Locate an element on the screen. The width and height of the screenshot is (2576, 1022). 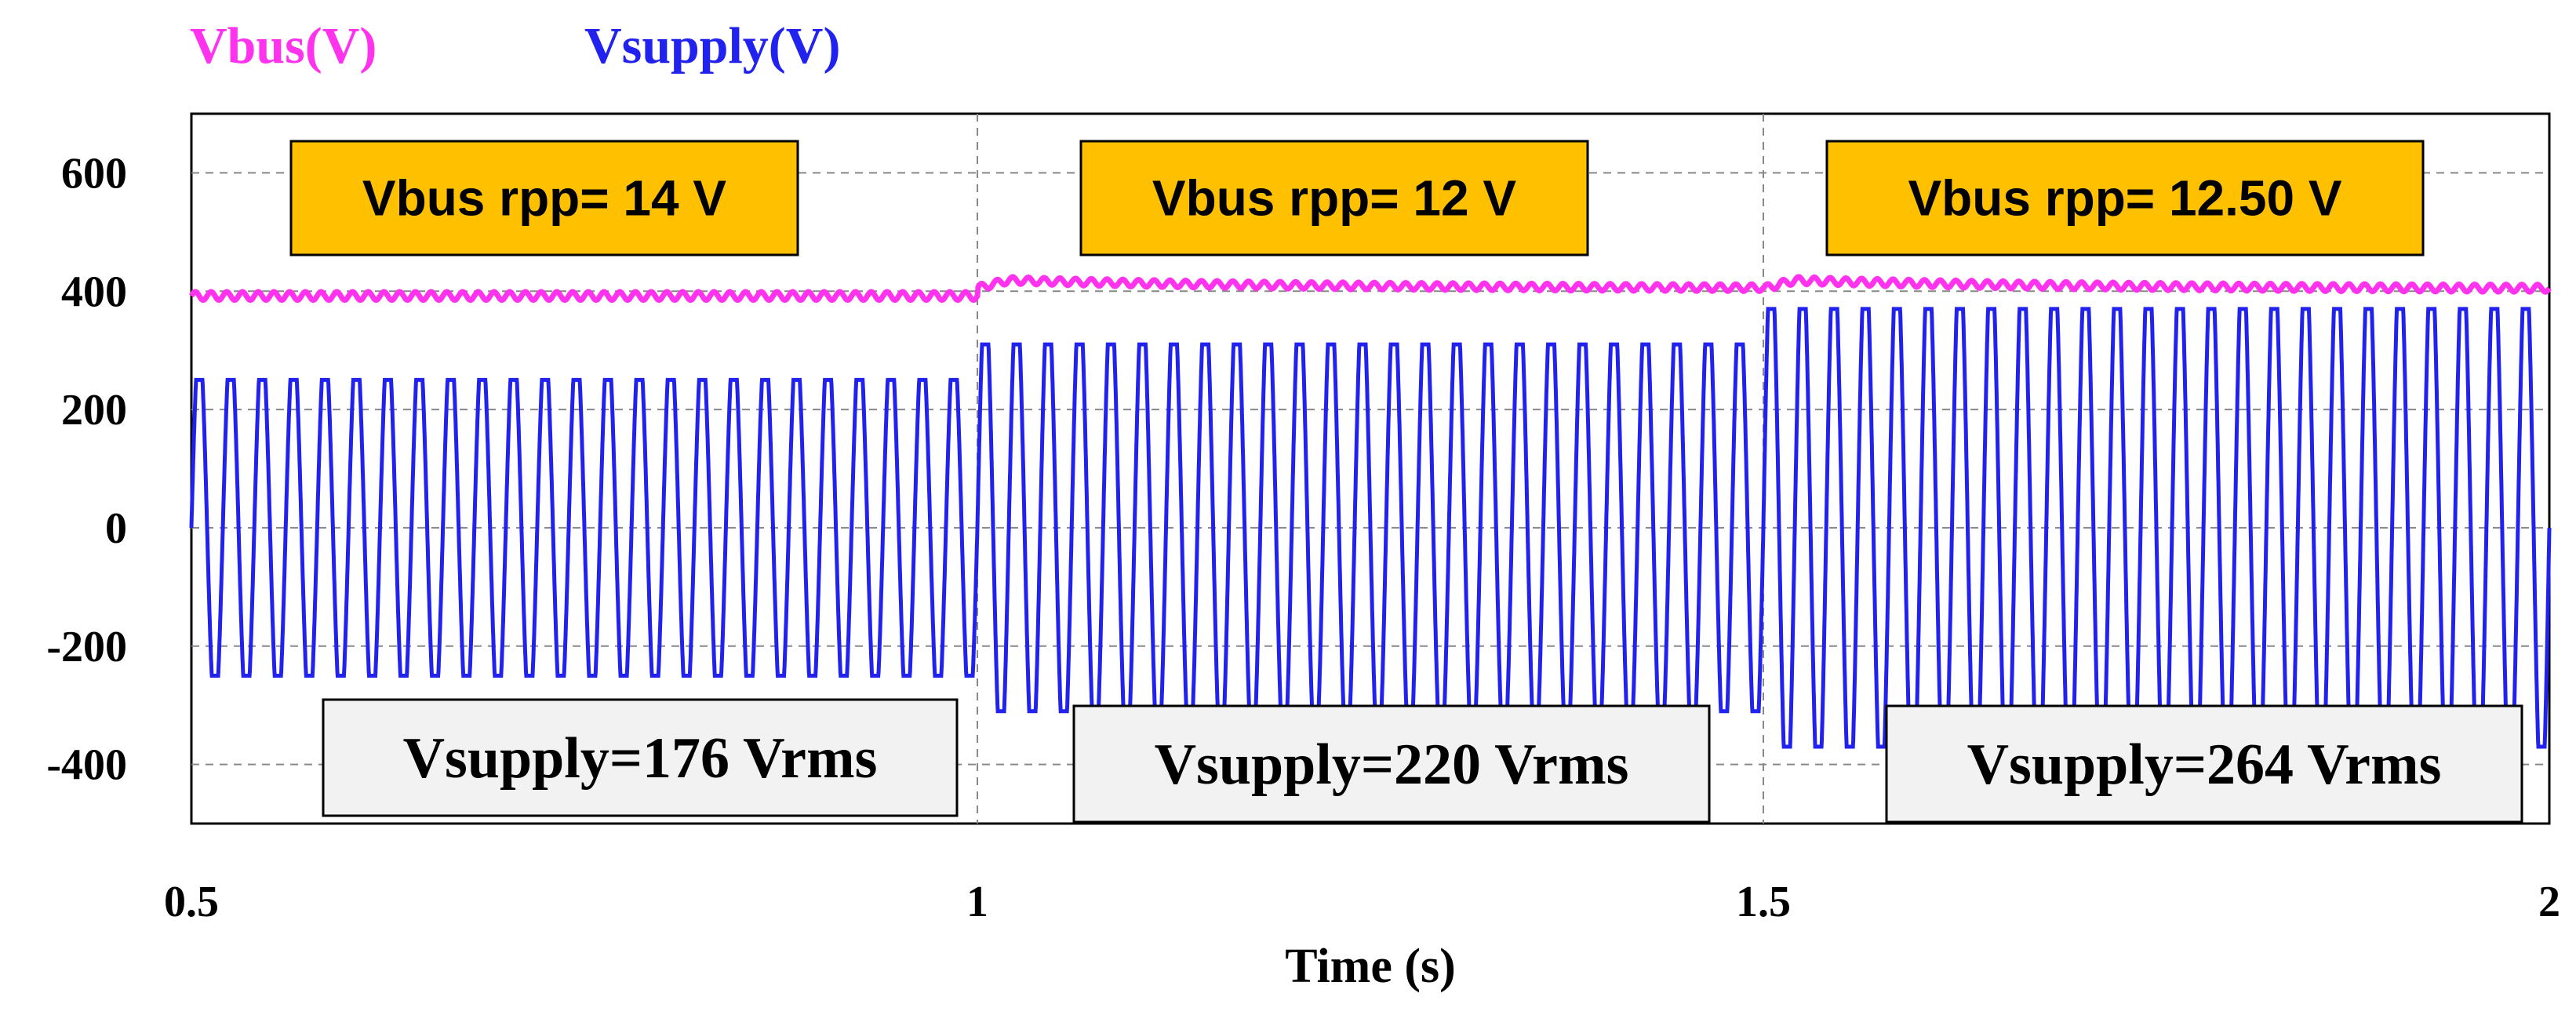
x-tick-labels: 0.5 1 1.5 2 is located at coordinates (1362, 902).